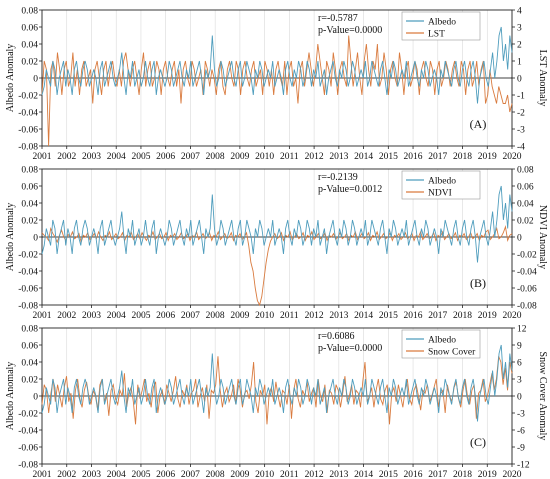 The height and width of the screenshot is (479, 550). What do you see at coordinates (521, 114) in the screenshot?
I see `y2-tick-label: -2` at bounding box center [521, 114].